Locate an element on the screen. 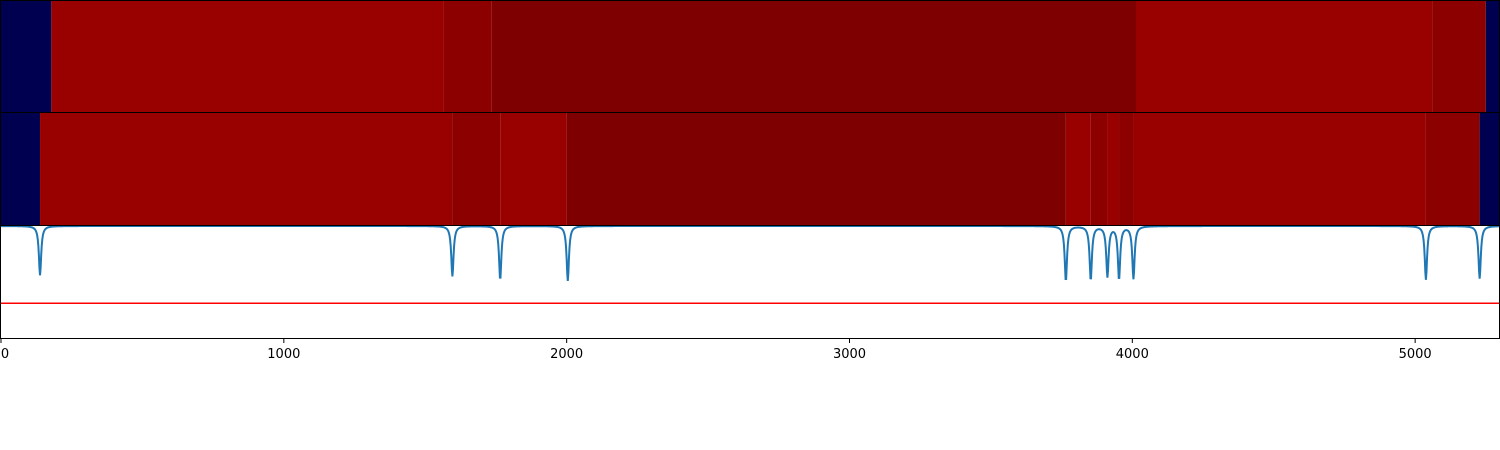 This screenshot has height=450, width=1500. x-tick-label-1: 1000 is located at coordinates (283, 354).